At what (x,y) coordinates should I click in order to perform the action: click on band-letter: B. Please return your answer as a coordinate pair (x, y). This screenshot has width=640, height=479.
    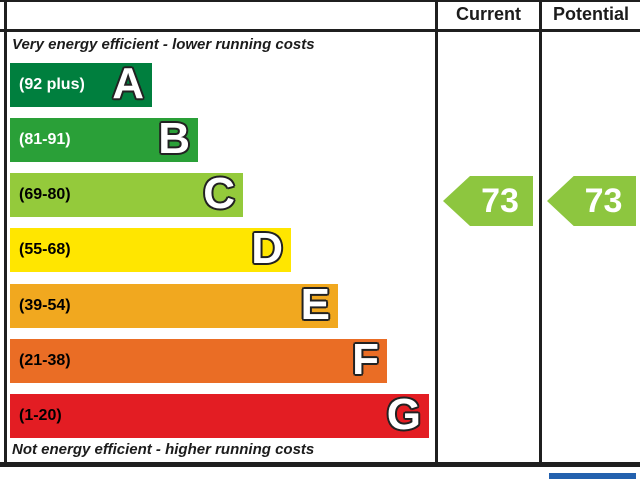
    Looking at the image, I should click on (174, 139).